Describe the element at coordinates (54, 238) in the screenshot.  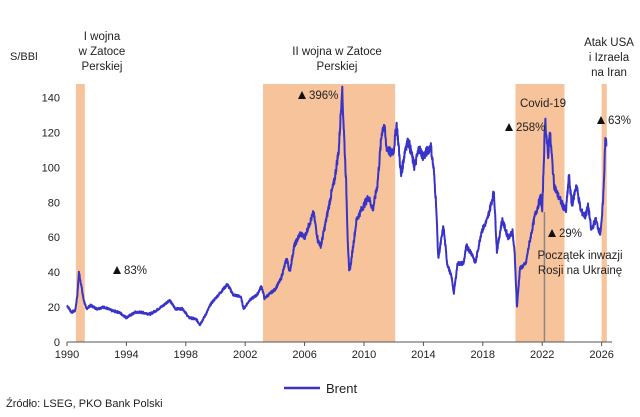
I see `y-tick-label-60: 60` at that location.